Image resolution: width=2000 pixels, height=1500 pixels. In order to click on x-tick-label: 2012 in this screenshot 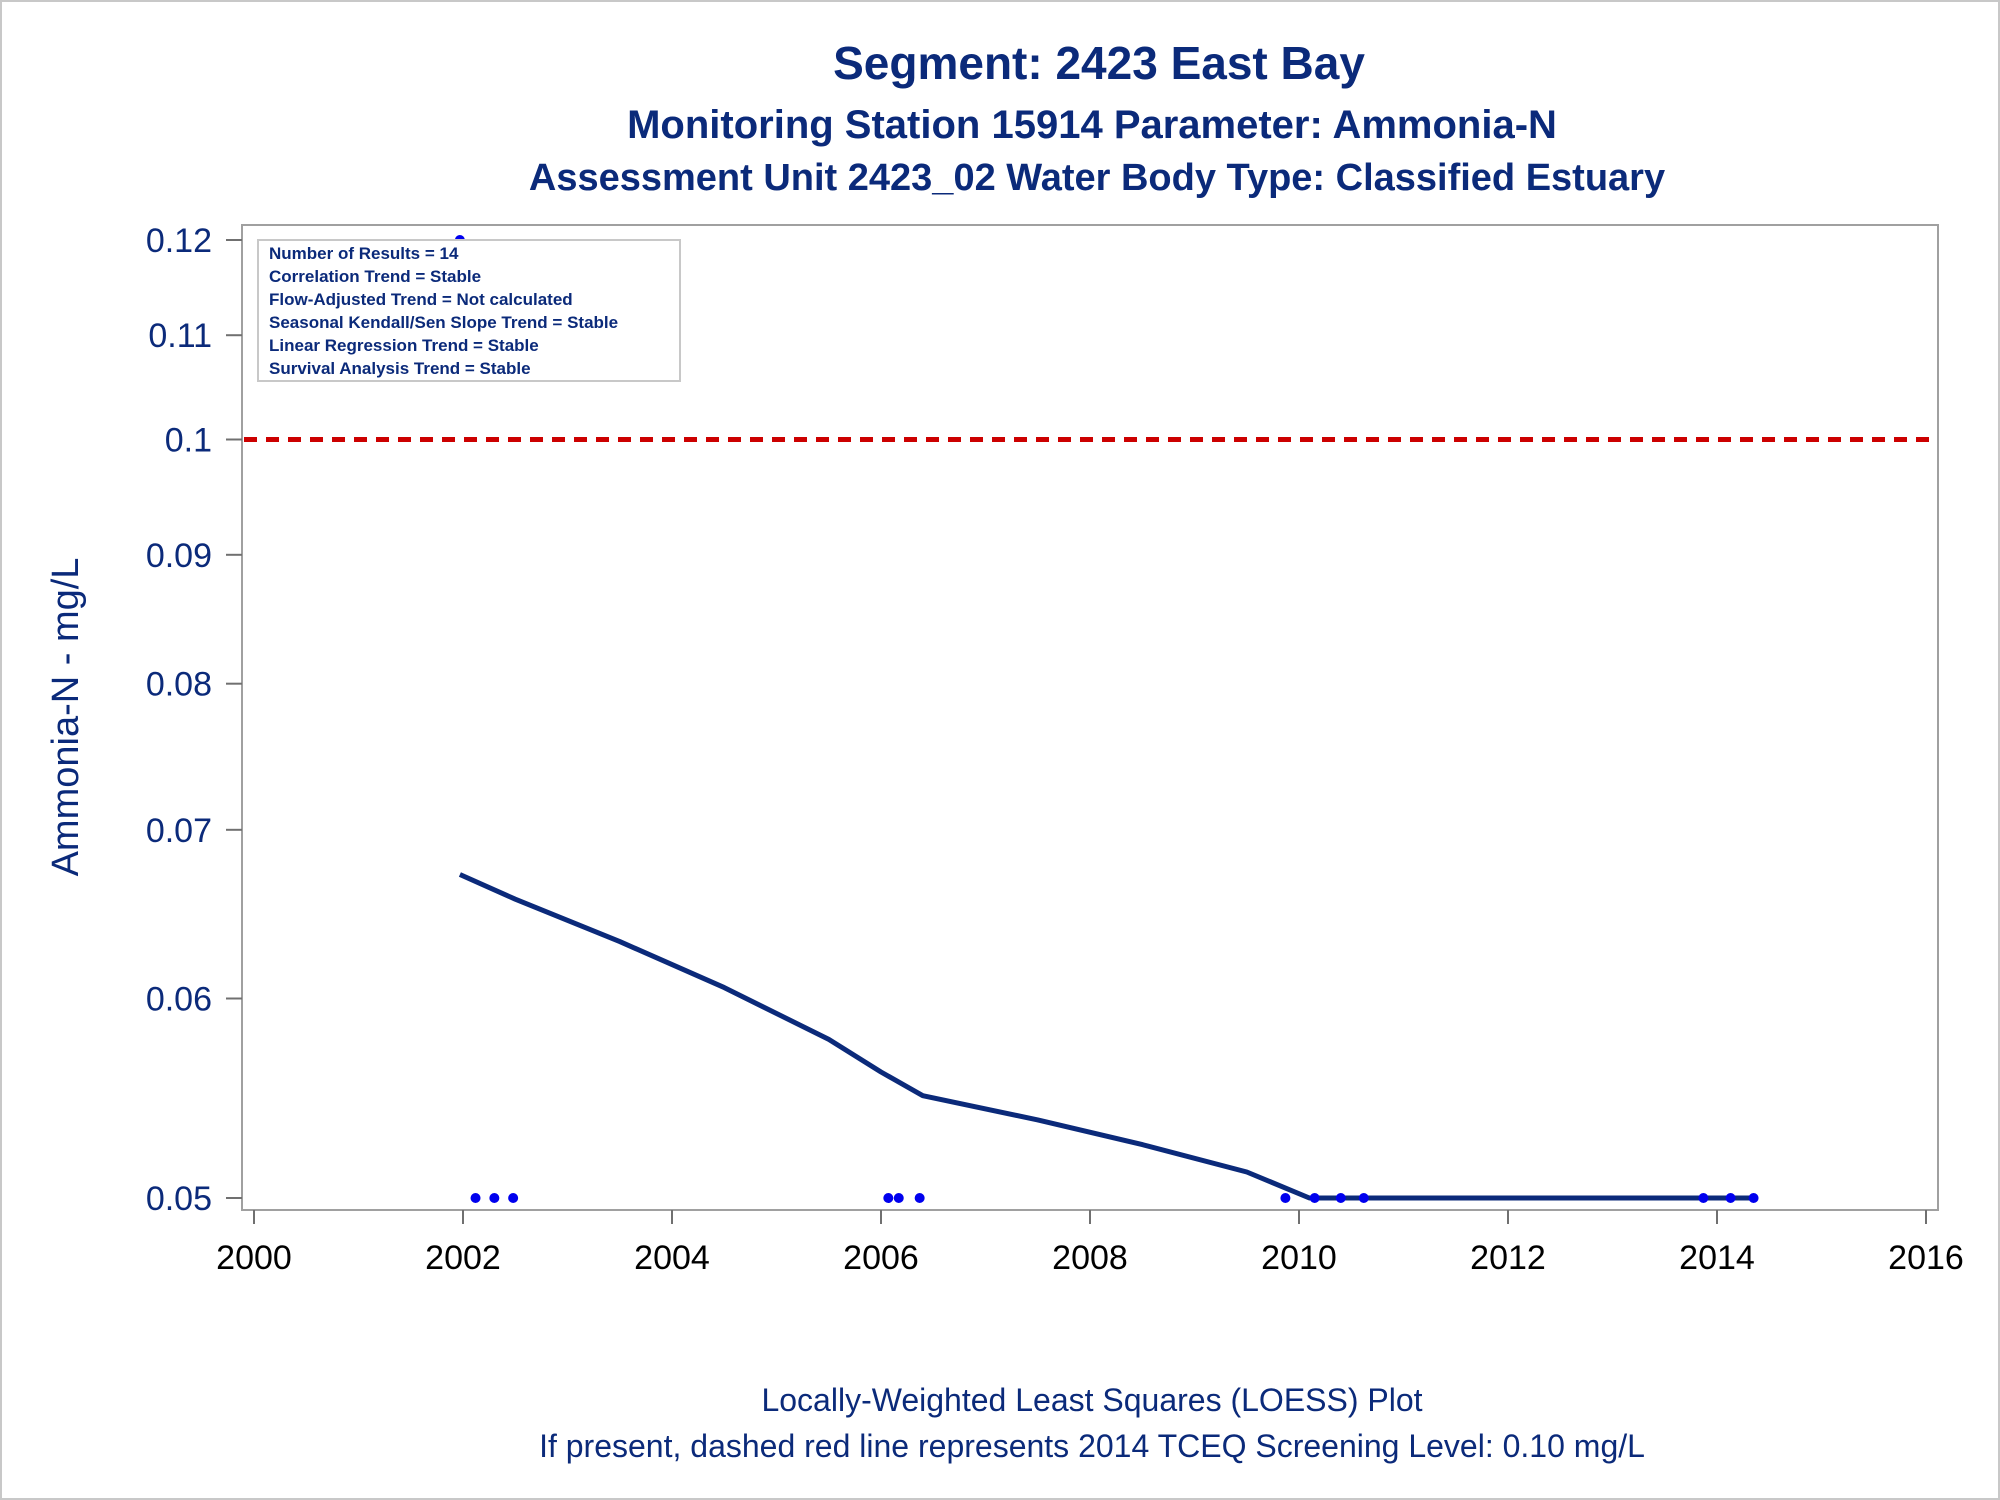, I will do `click(1508, 1258)`.